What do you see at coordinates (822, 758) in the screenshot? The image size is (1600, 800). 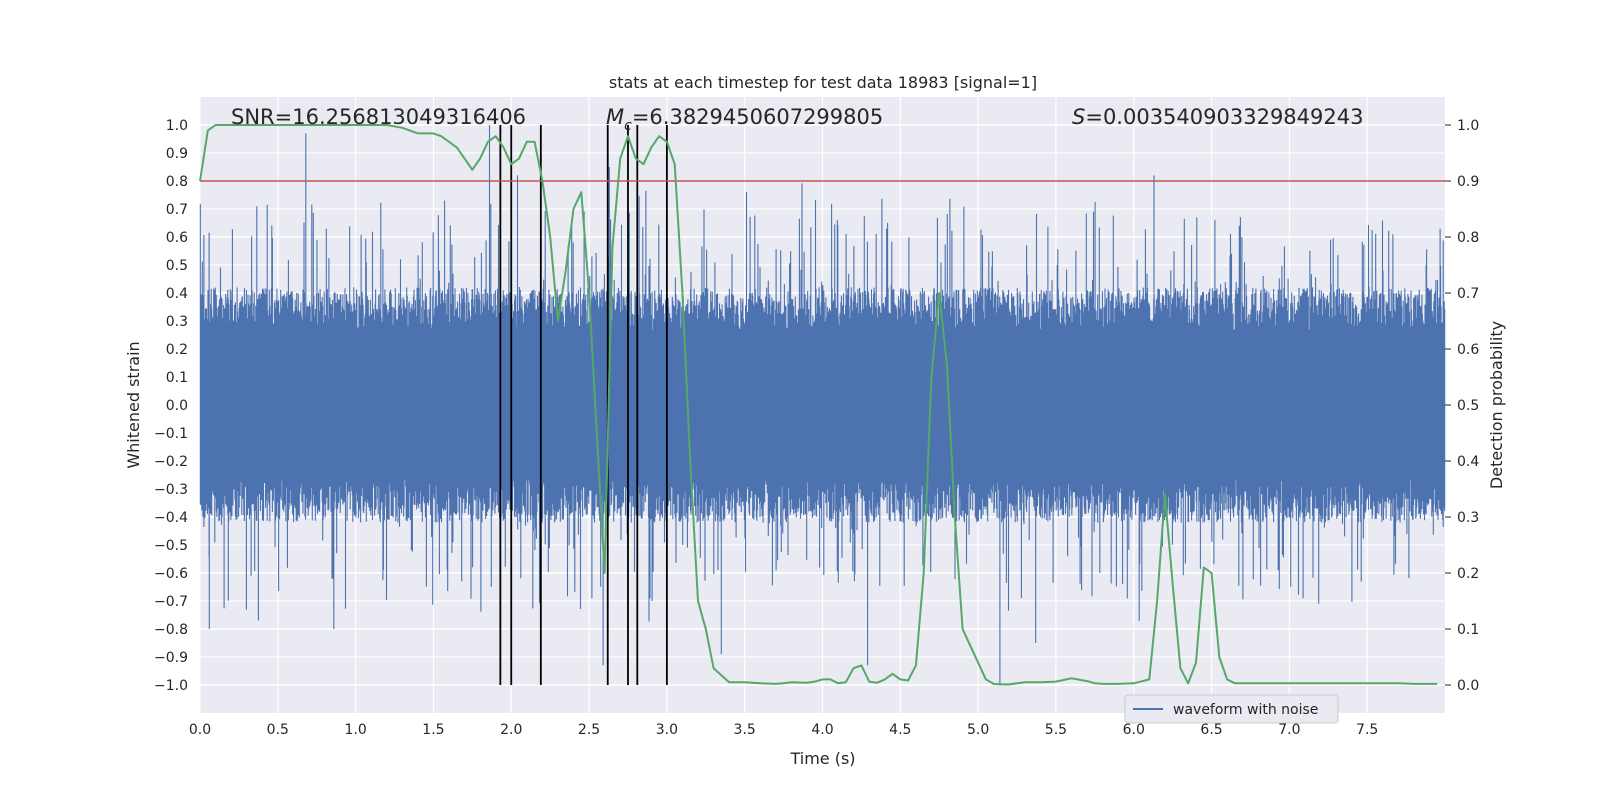 I see `x-axis-label: Time (s)` at bounding box center [822, 758].